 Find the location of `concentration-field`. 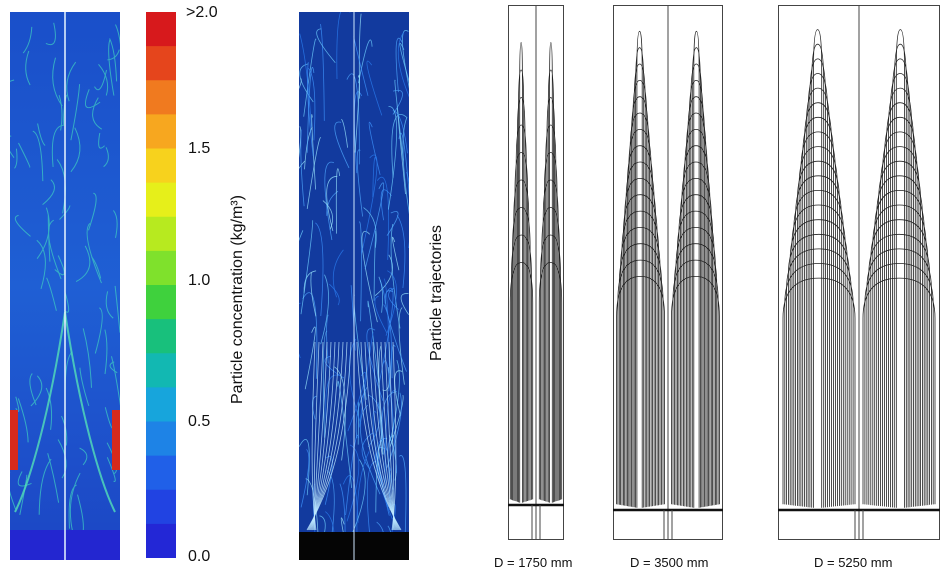

concentration-field is located at coordinates (65, 286).